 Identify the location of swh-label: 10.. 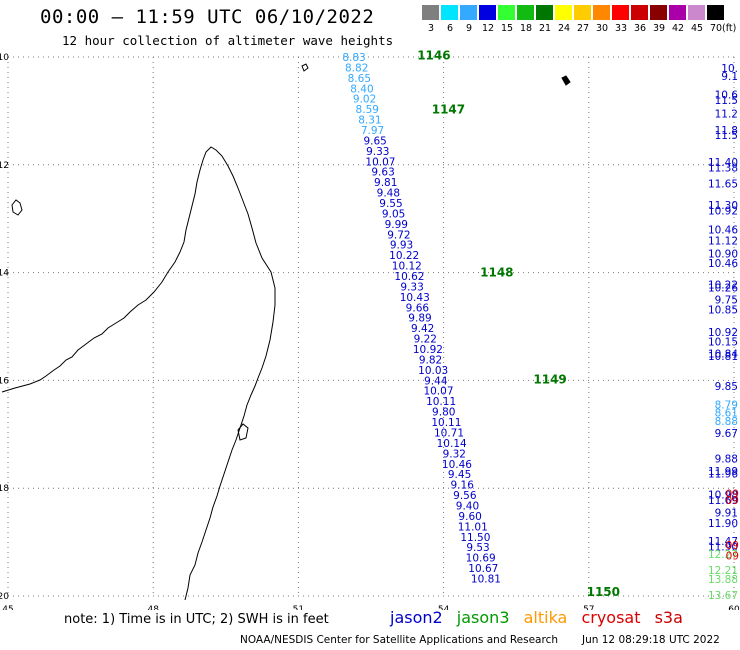
(729, 69).